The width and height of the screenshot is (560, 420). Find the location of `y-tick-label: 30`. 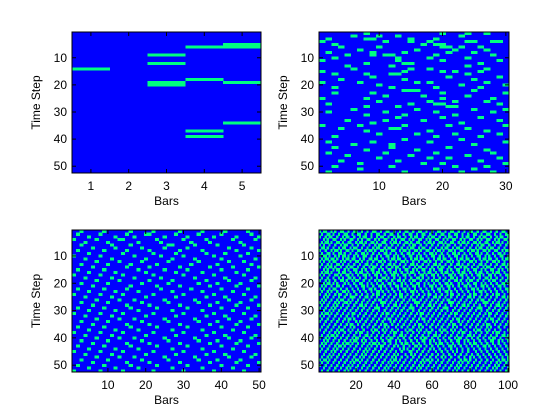

y-tick-label: 30 is located at coordinates (308, 311).